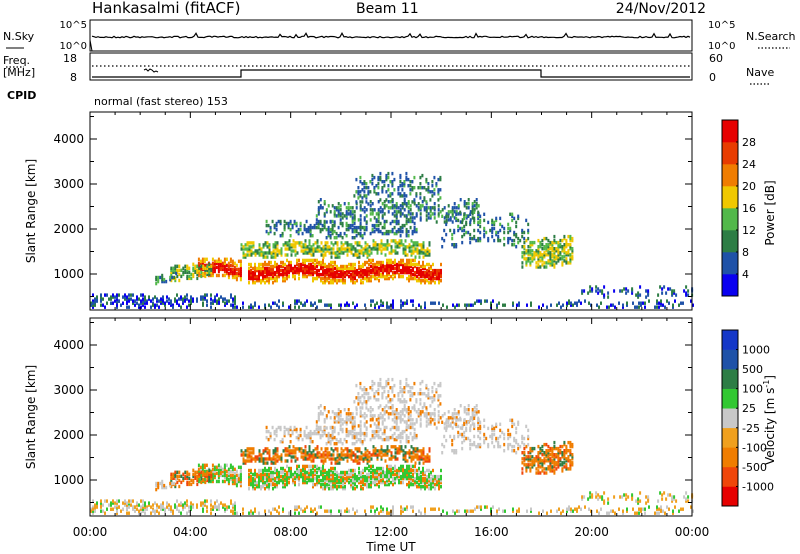  Describe the element at coordinates (391, 35) in the screenshot. I see `nsky-panel-frame` at that location.